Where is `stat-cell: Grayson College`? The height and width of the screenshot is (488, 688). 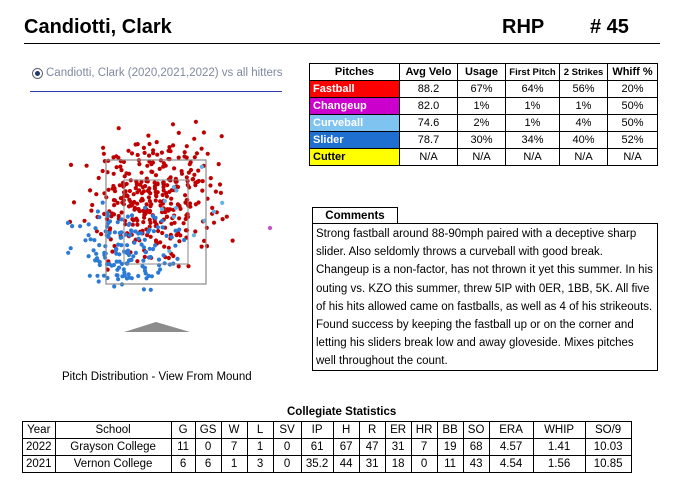
stat-cell: Grayson College is located at coordinates (113, 447).